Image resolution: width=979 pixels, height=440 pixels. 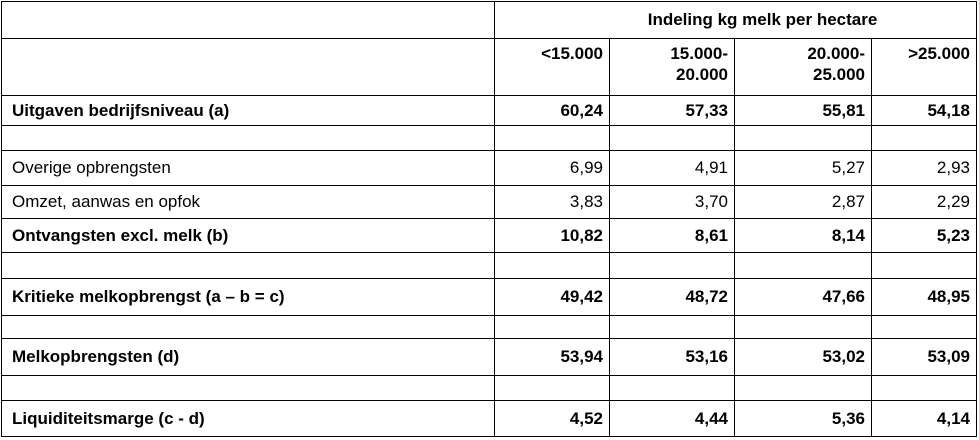 I want to click on header-line: 15.000-, so click(x=699, y=53).